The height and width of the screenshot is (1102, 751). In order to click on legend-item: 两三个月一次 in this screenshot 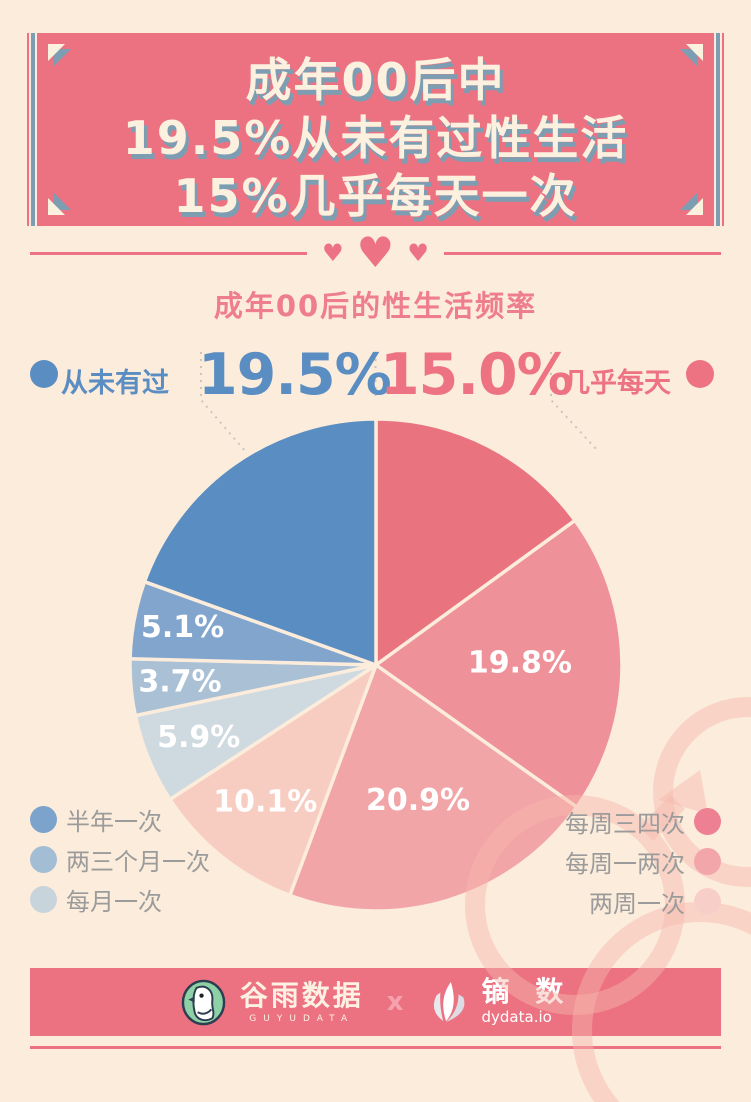, I will do `click(120, 861)`.